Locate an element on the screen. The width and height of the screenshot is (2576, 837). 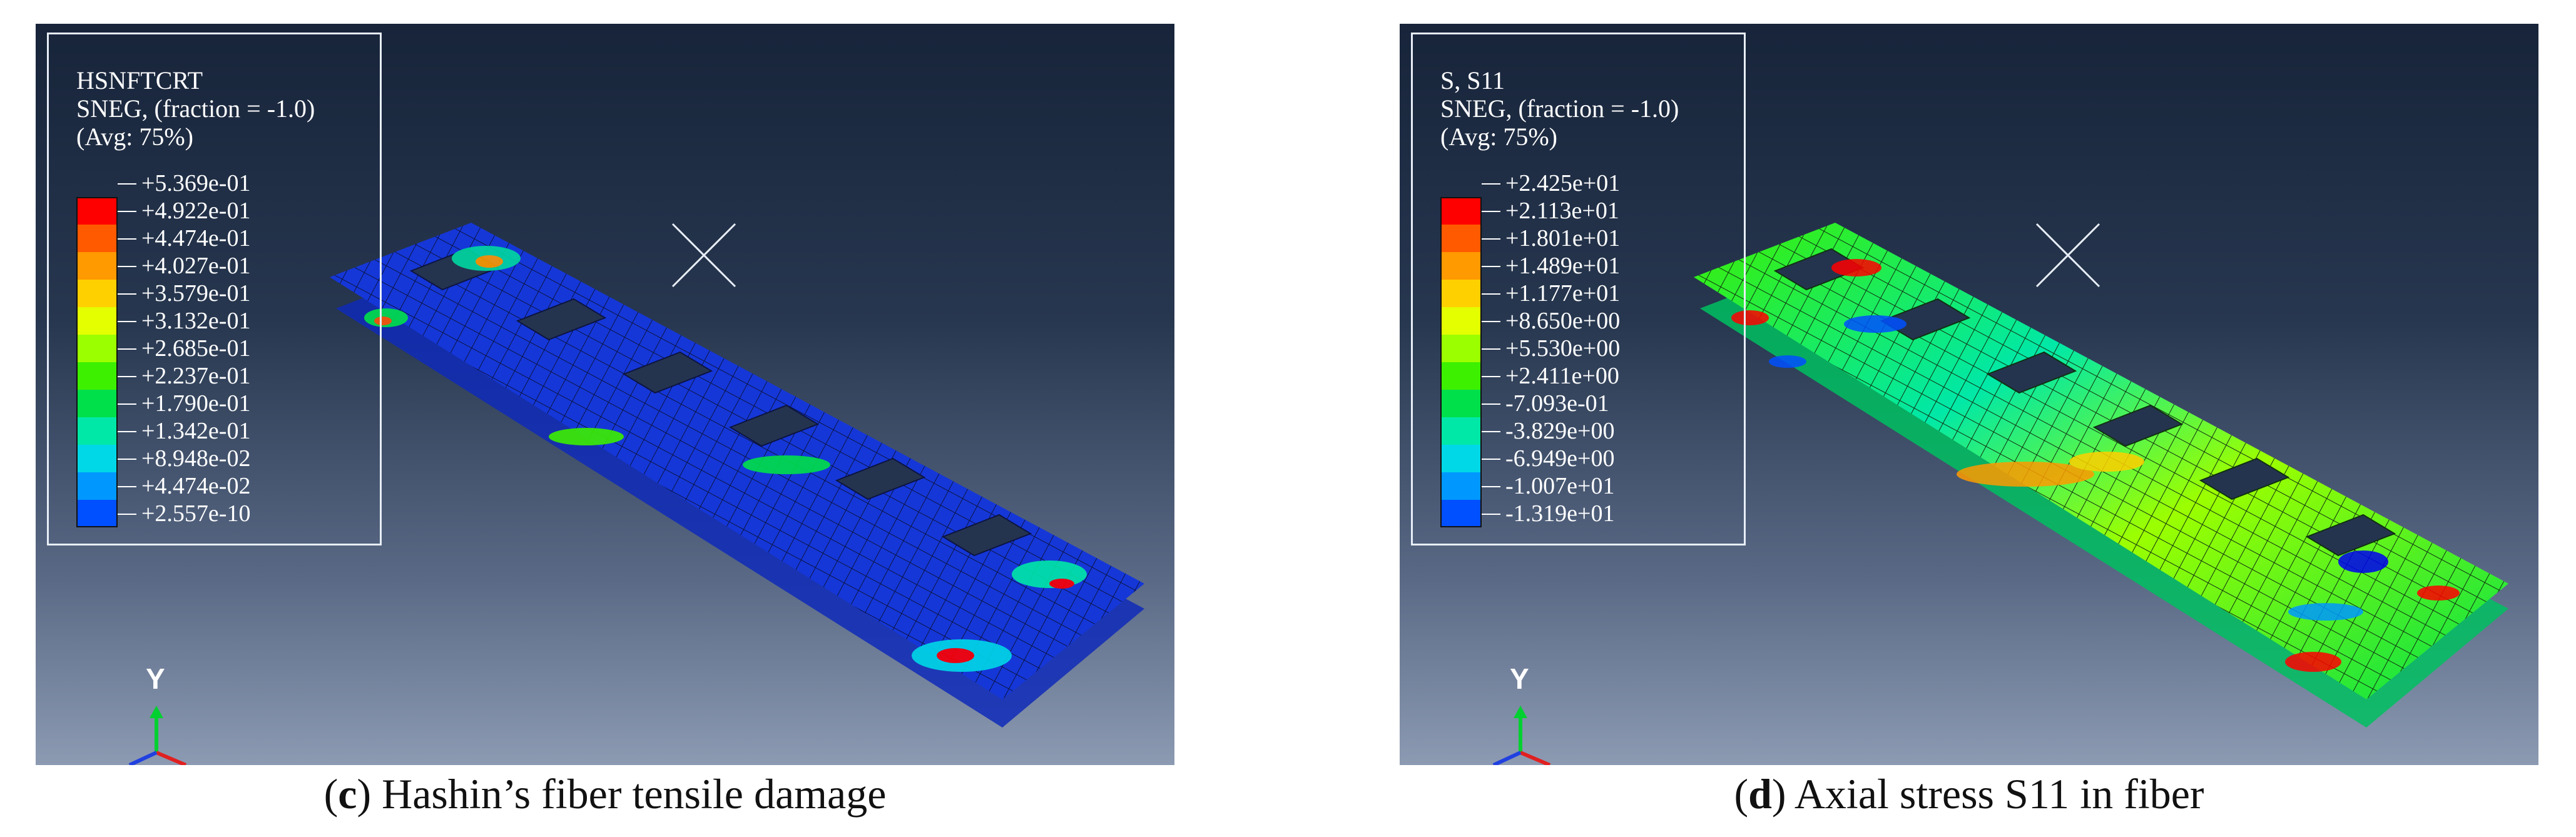
scale-entry: +5.530e+00 is located at coordinates (1584, 362).